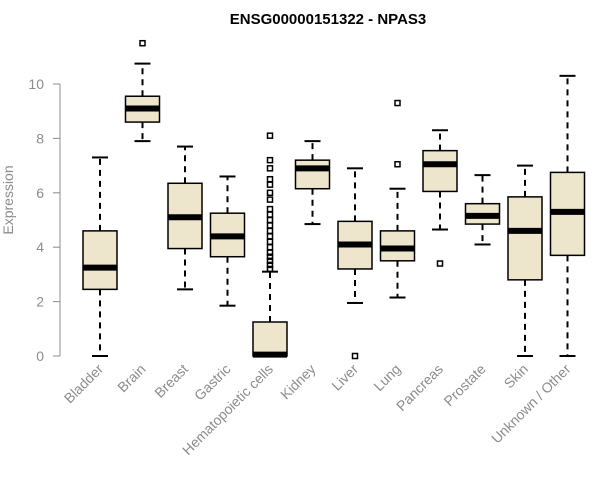  I want to click on x-tick-label: Brain, so click(131, 378).